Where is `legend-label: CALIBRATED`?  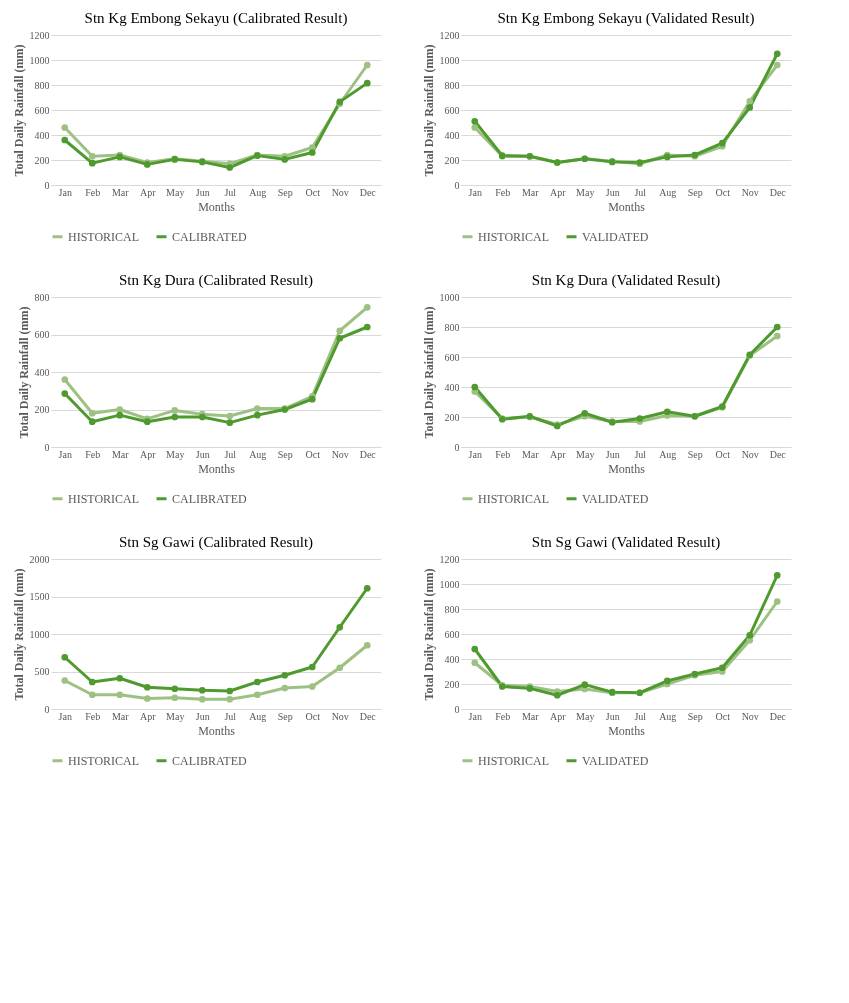 legend-label: CALIBRATED is located at coordinates (209, 760).